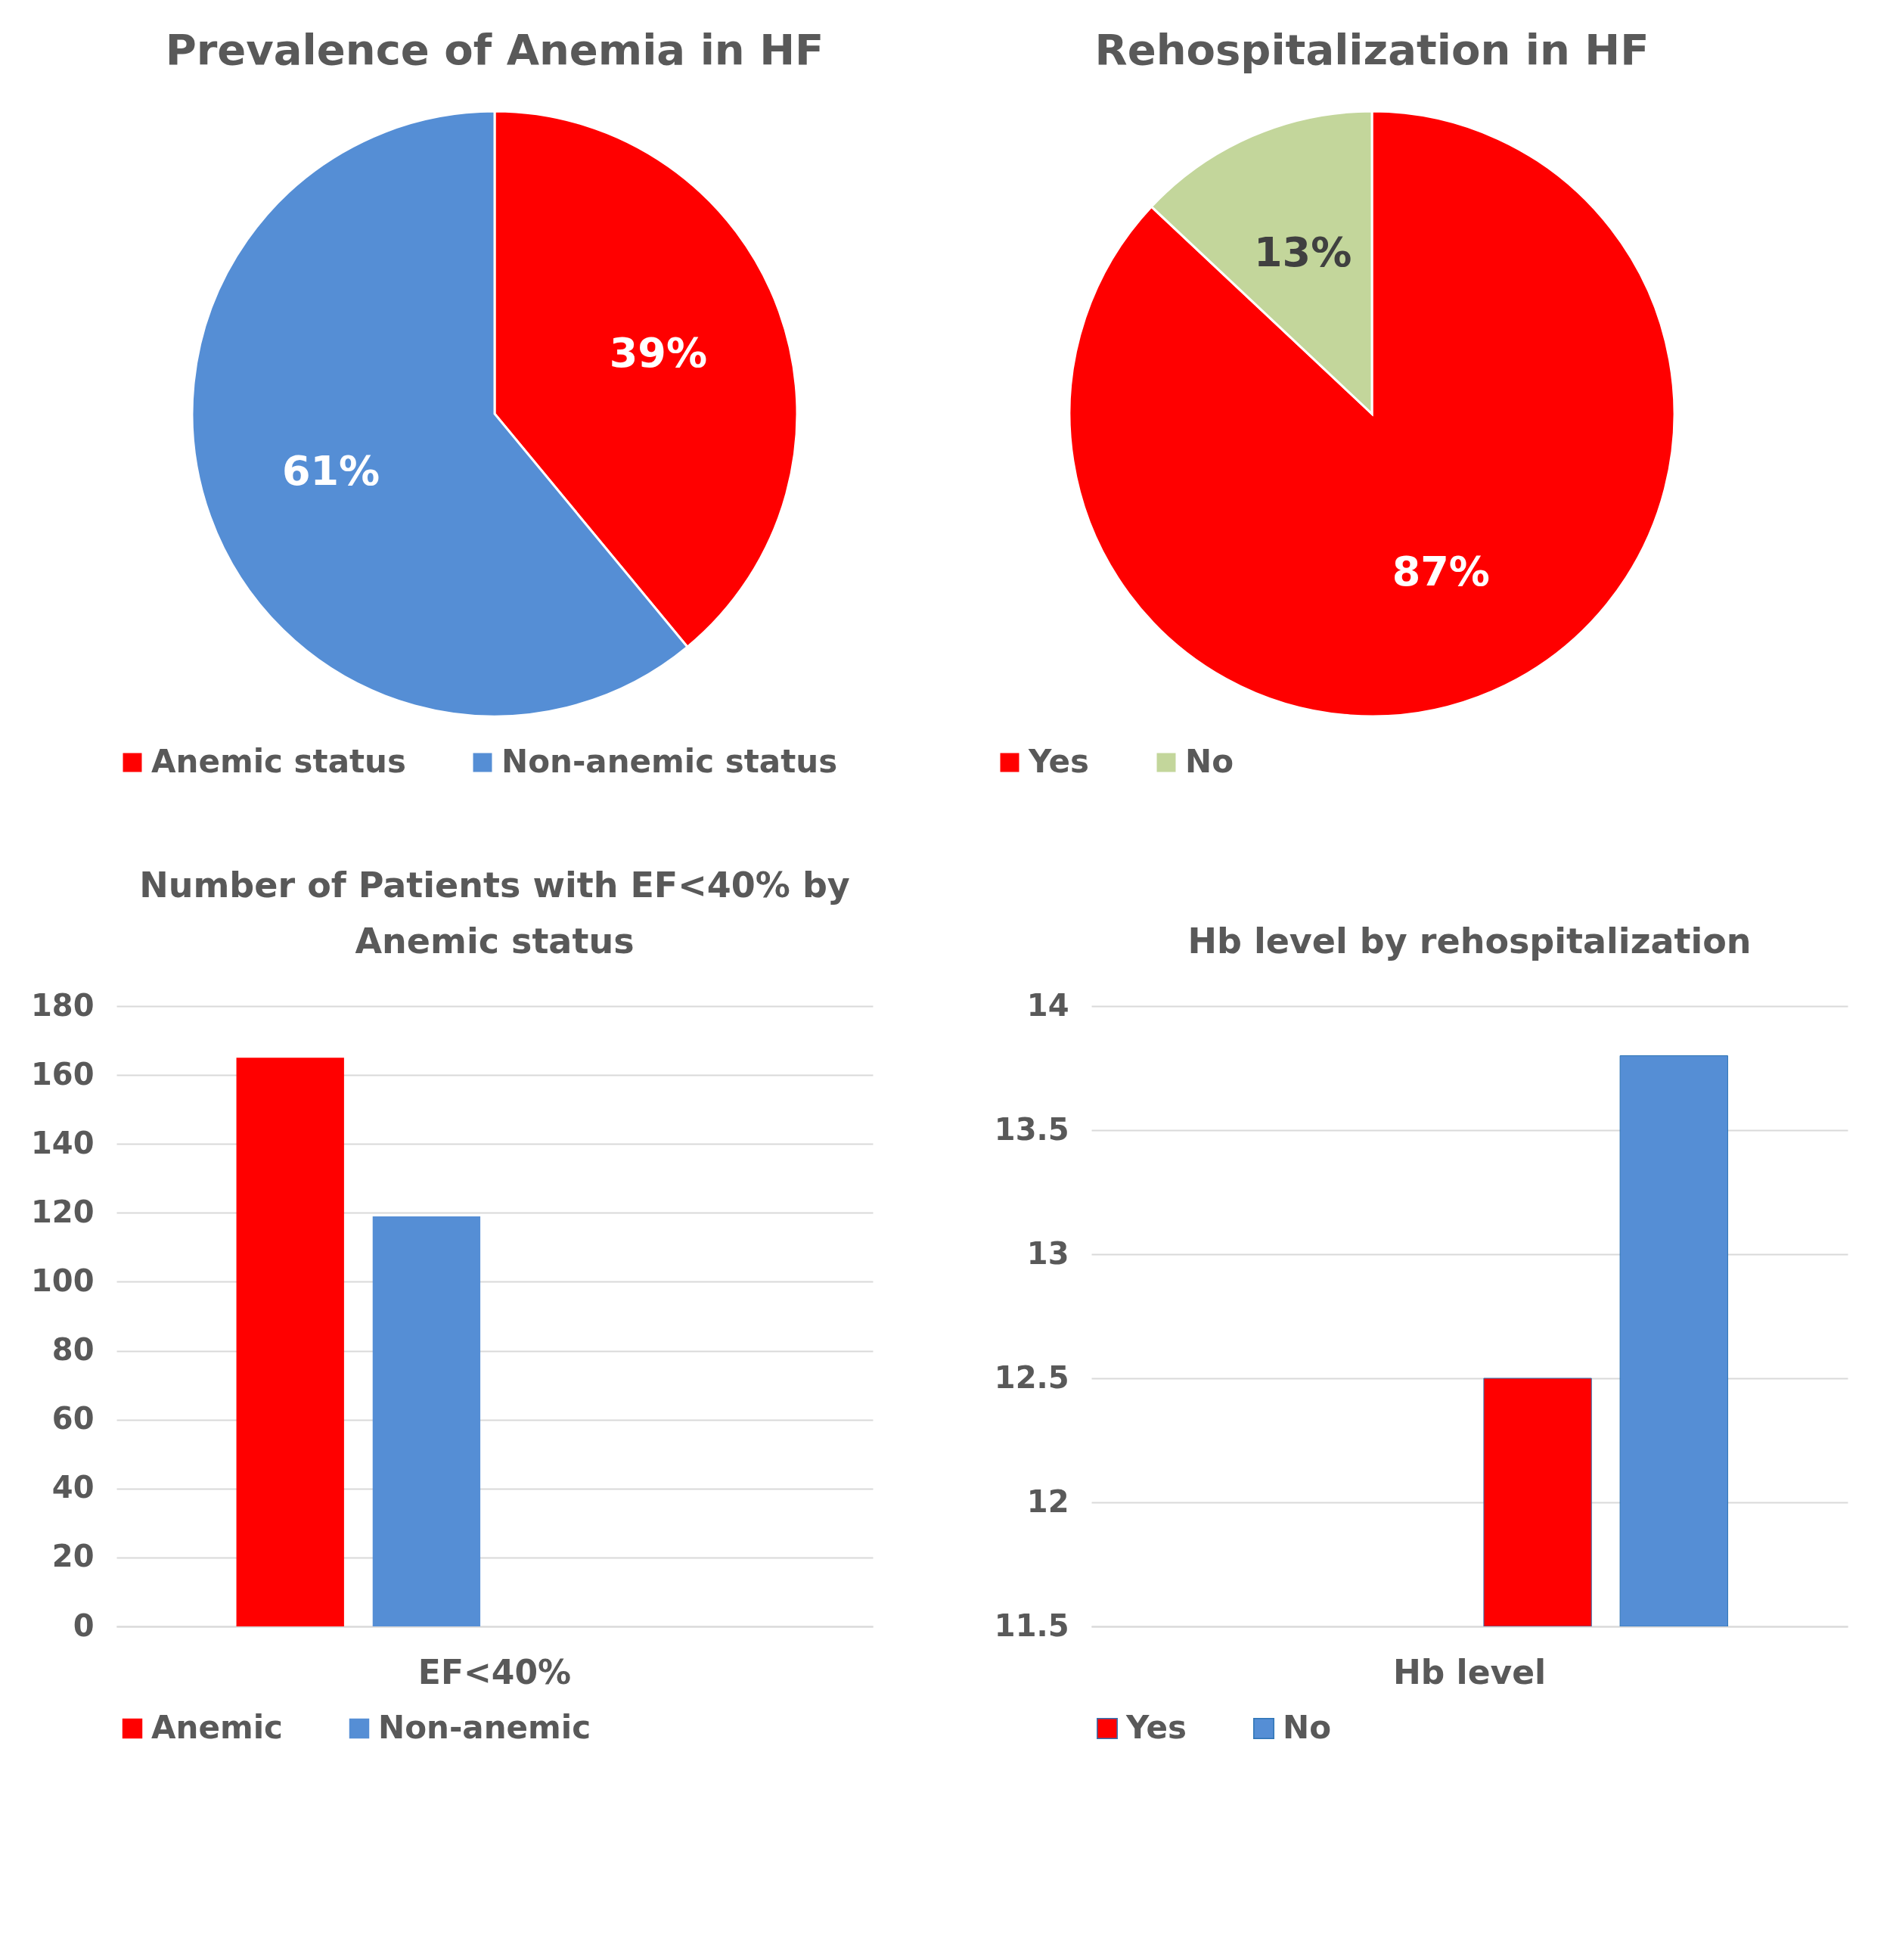 The width and height of the screenshot is (1890, 1960). Describe the element at coordinates (494, 1671) in the screenshot. I see `x-tick-label: EF<40%` at that location.